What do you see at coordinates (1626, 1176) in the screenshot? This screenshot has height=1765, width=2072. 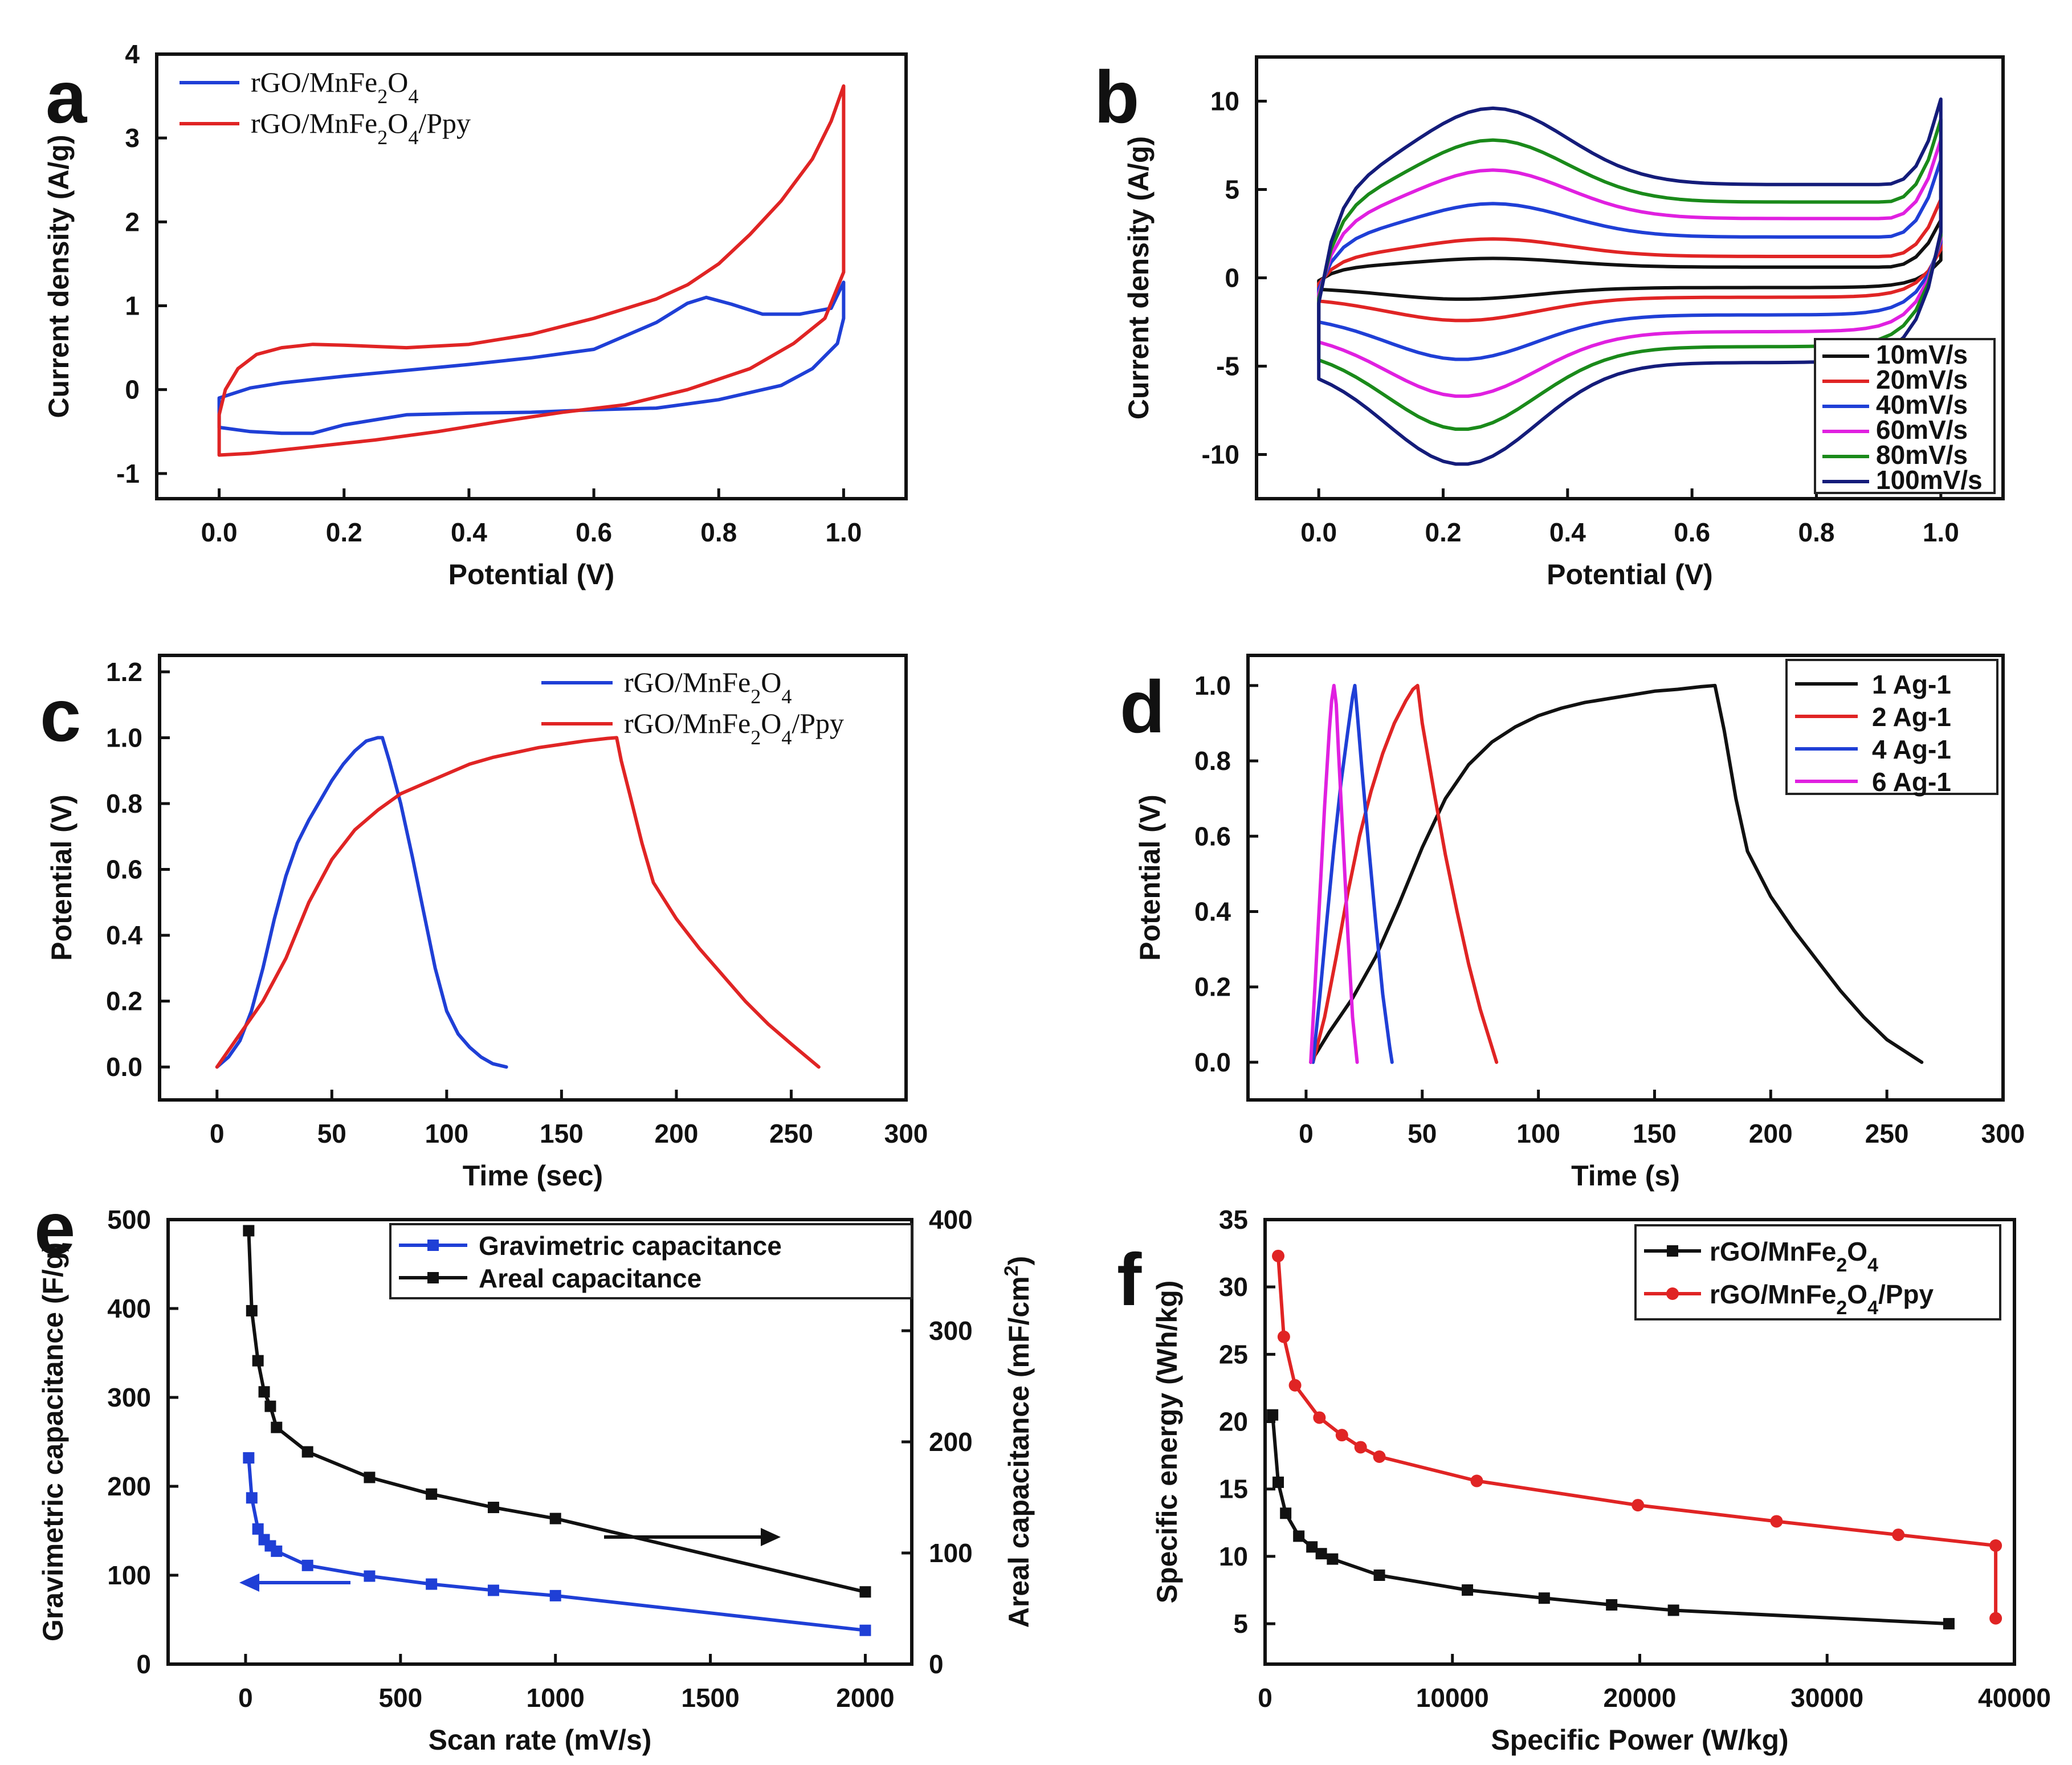 I see `x-axis-label: Time (s)` at bounding box center [1626, 1176].